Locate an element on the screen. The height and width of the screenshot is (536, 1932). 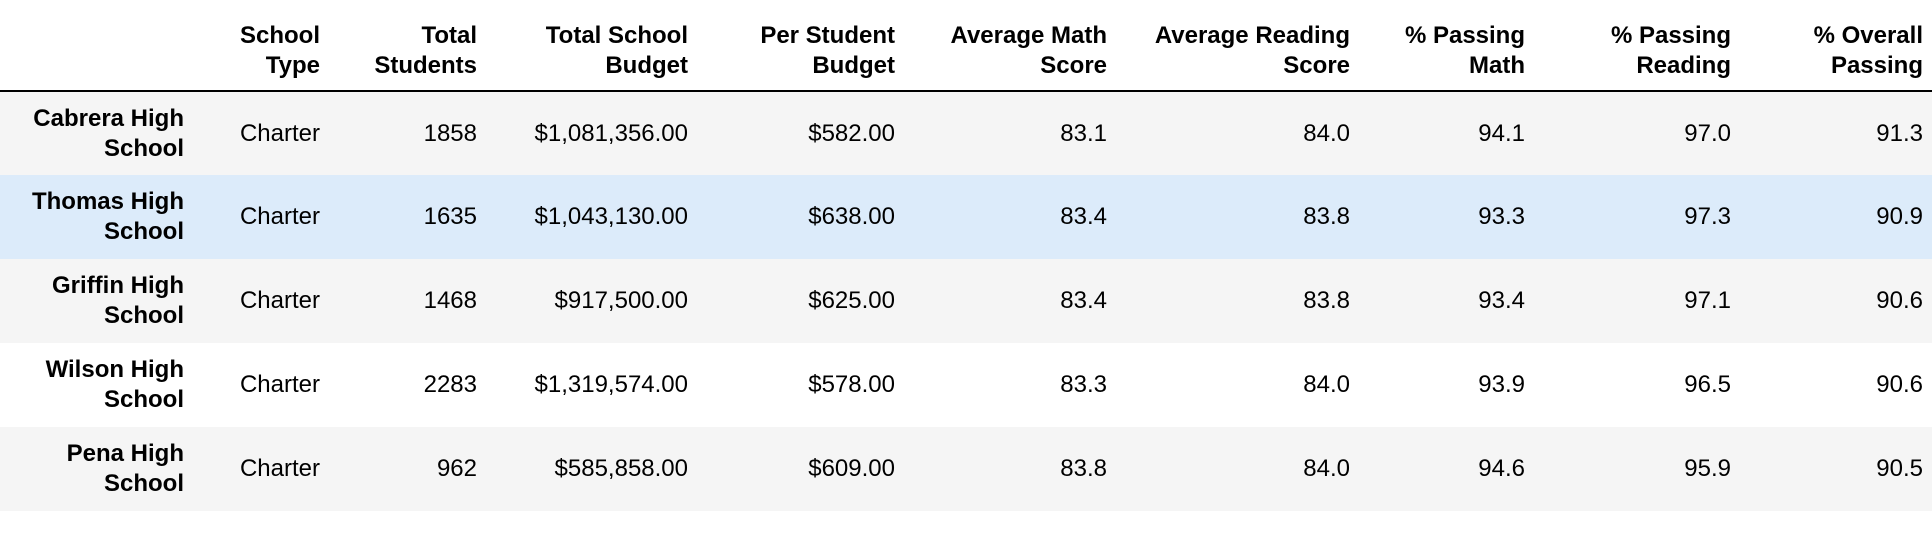
cell-passing-reading: 95.9 is located at coordinates (1707, 468).